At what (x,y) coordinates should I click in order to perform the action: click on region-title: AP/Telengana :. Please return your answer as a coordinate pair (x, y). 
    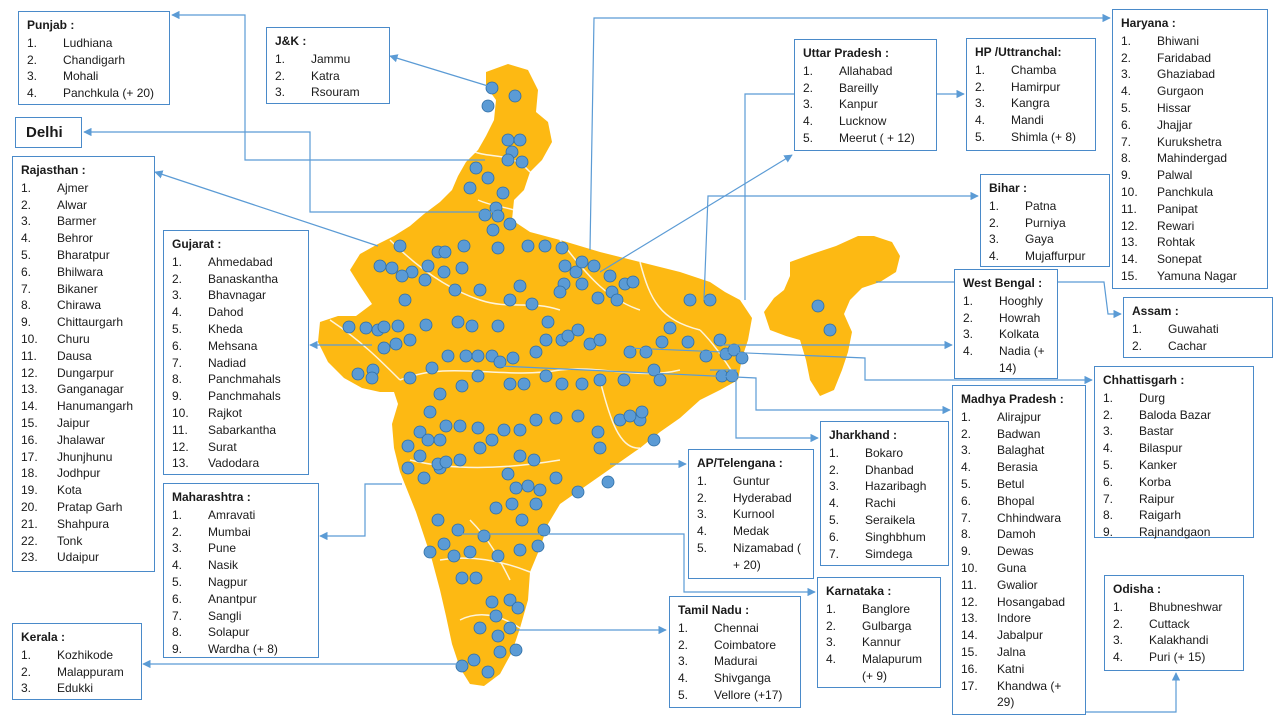
    Looking at the image, I should click on (740, 463).